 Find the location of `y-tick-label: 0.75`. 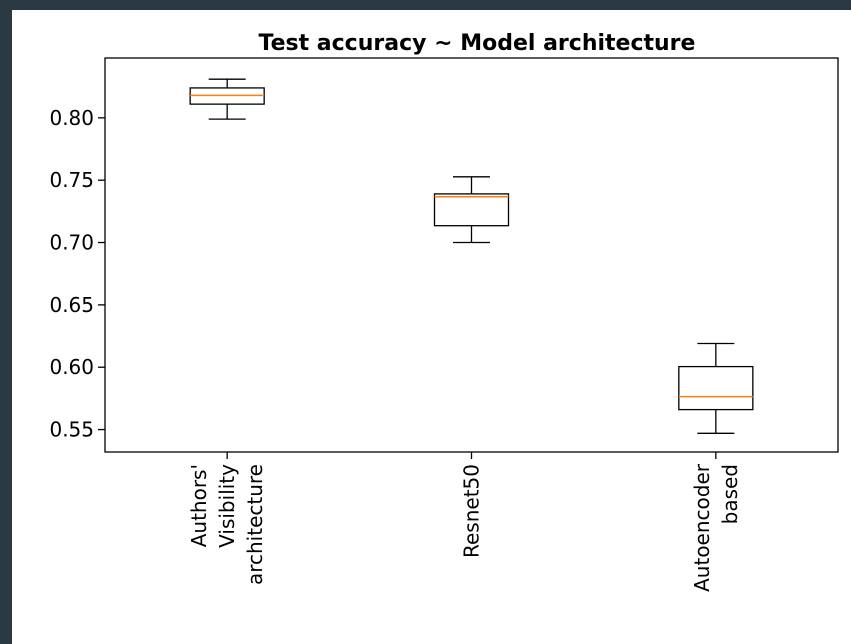

y-tick-label: 0.75 is located at coordinates (71, 180).